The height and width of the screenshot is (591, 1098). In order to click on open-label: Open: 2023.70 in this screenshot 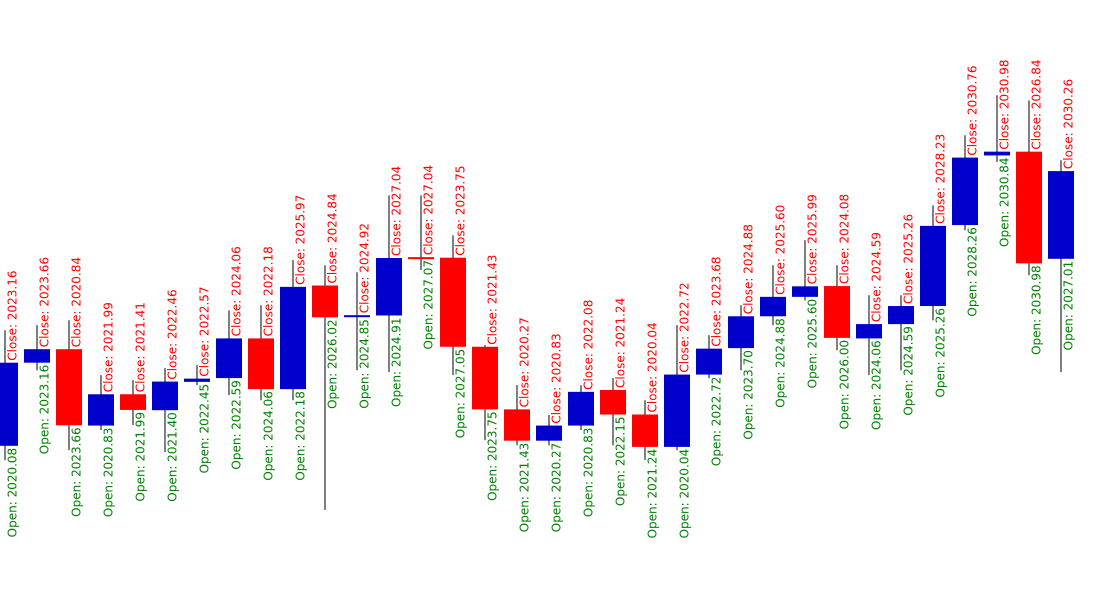, I will do `click(749, 395)`.